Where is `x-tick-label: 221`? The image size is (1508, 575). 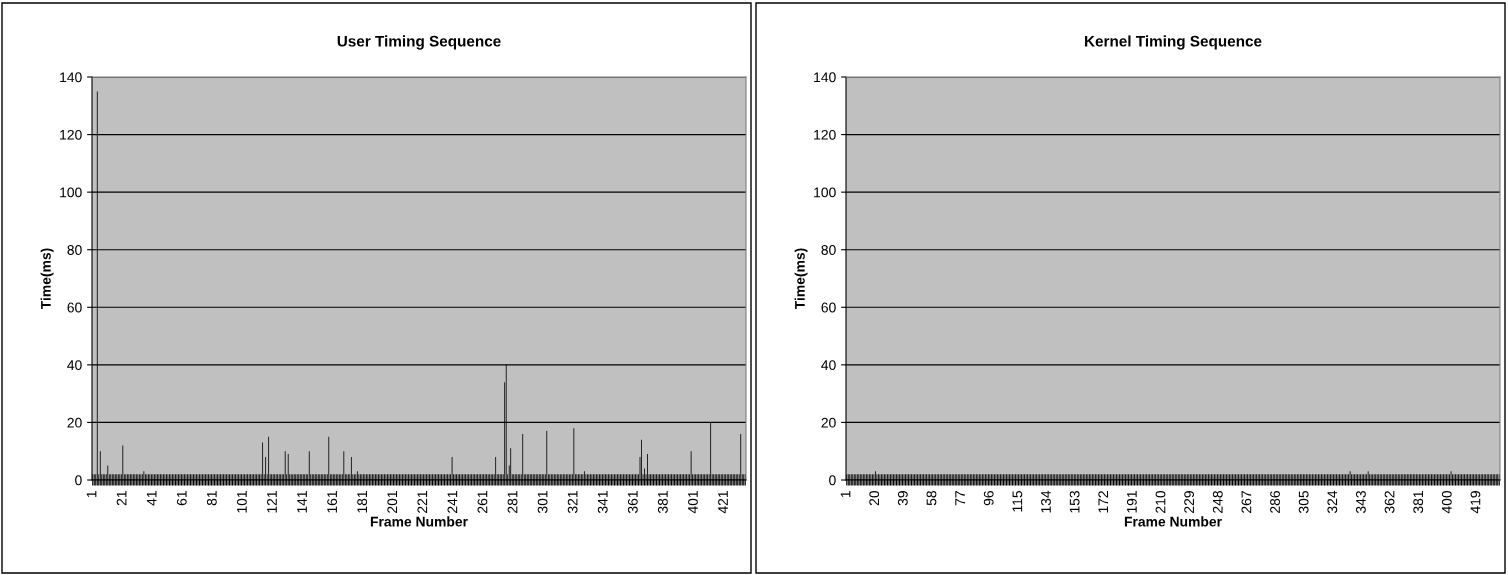 x-tick-label: 221 is located at coordinates (422, 502).